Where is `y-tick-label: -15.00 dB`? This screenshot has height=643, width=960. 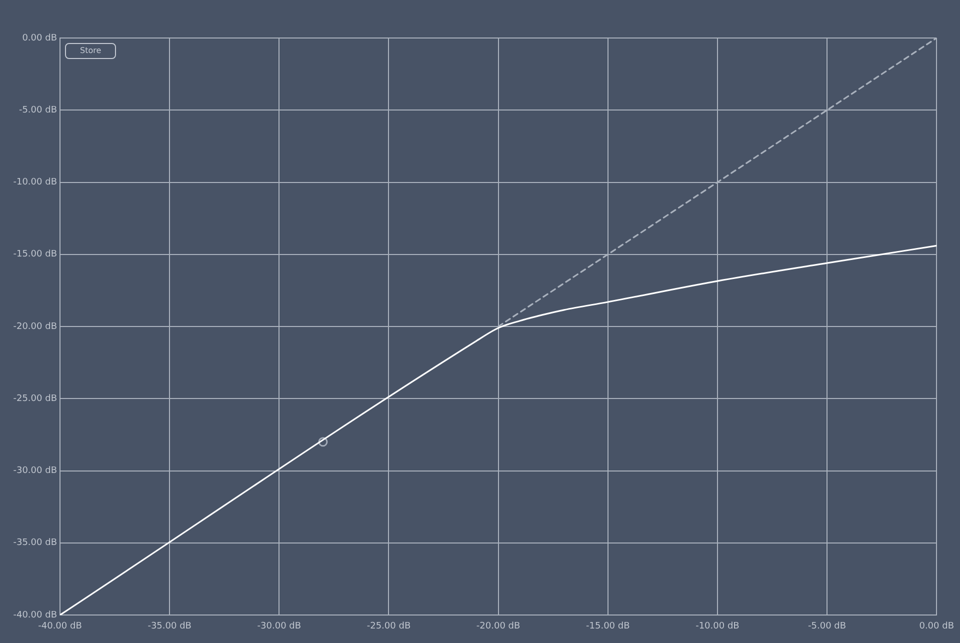 y-tick-label: -15.00 dB is located at coordinates (35, 255).